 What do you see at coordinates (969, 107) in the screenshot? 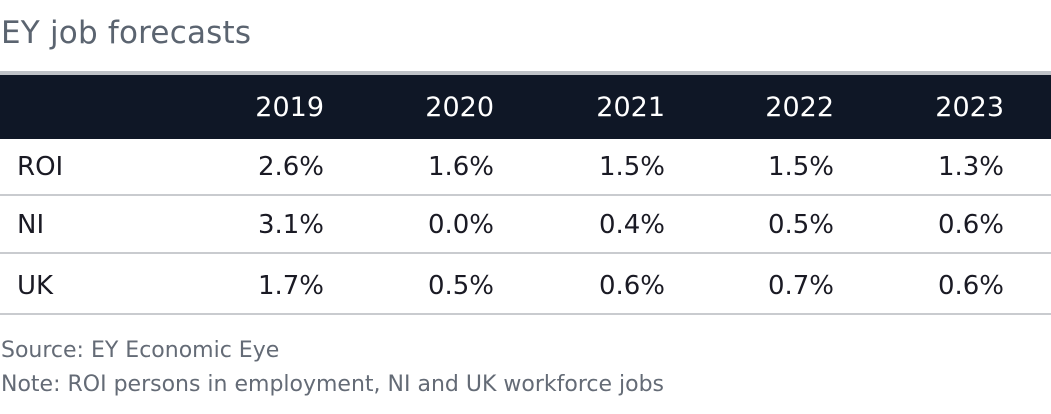
I see `column-header-2023: 2023` at bounding box center [969, 107].